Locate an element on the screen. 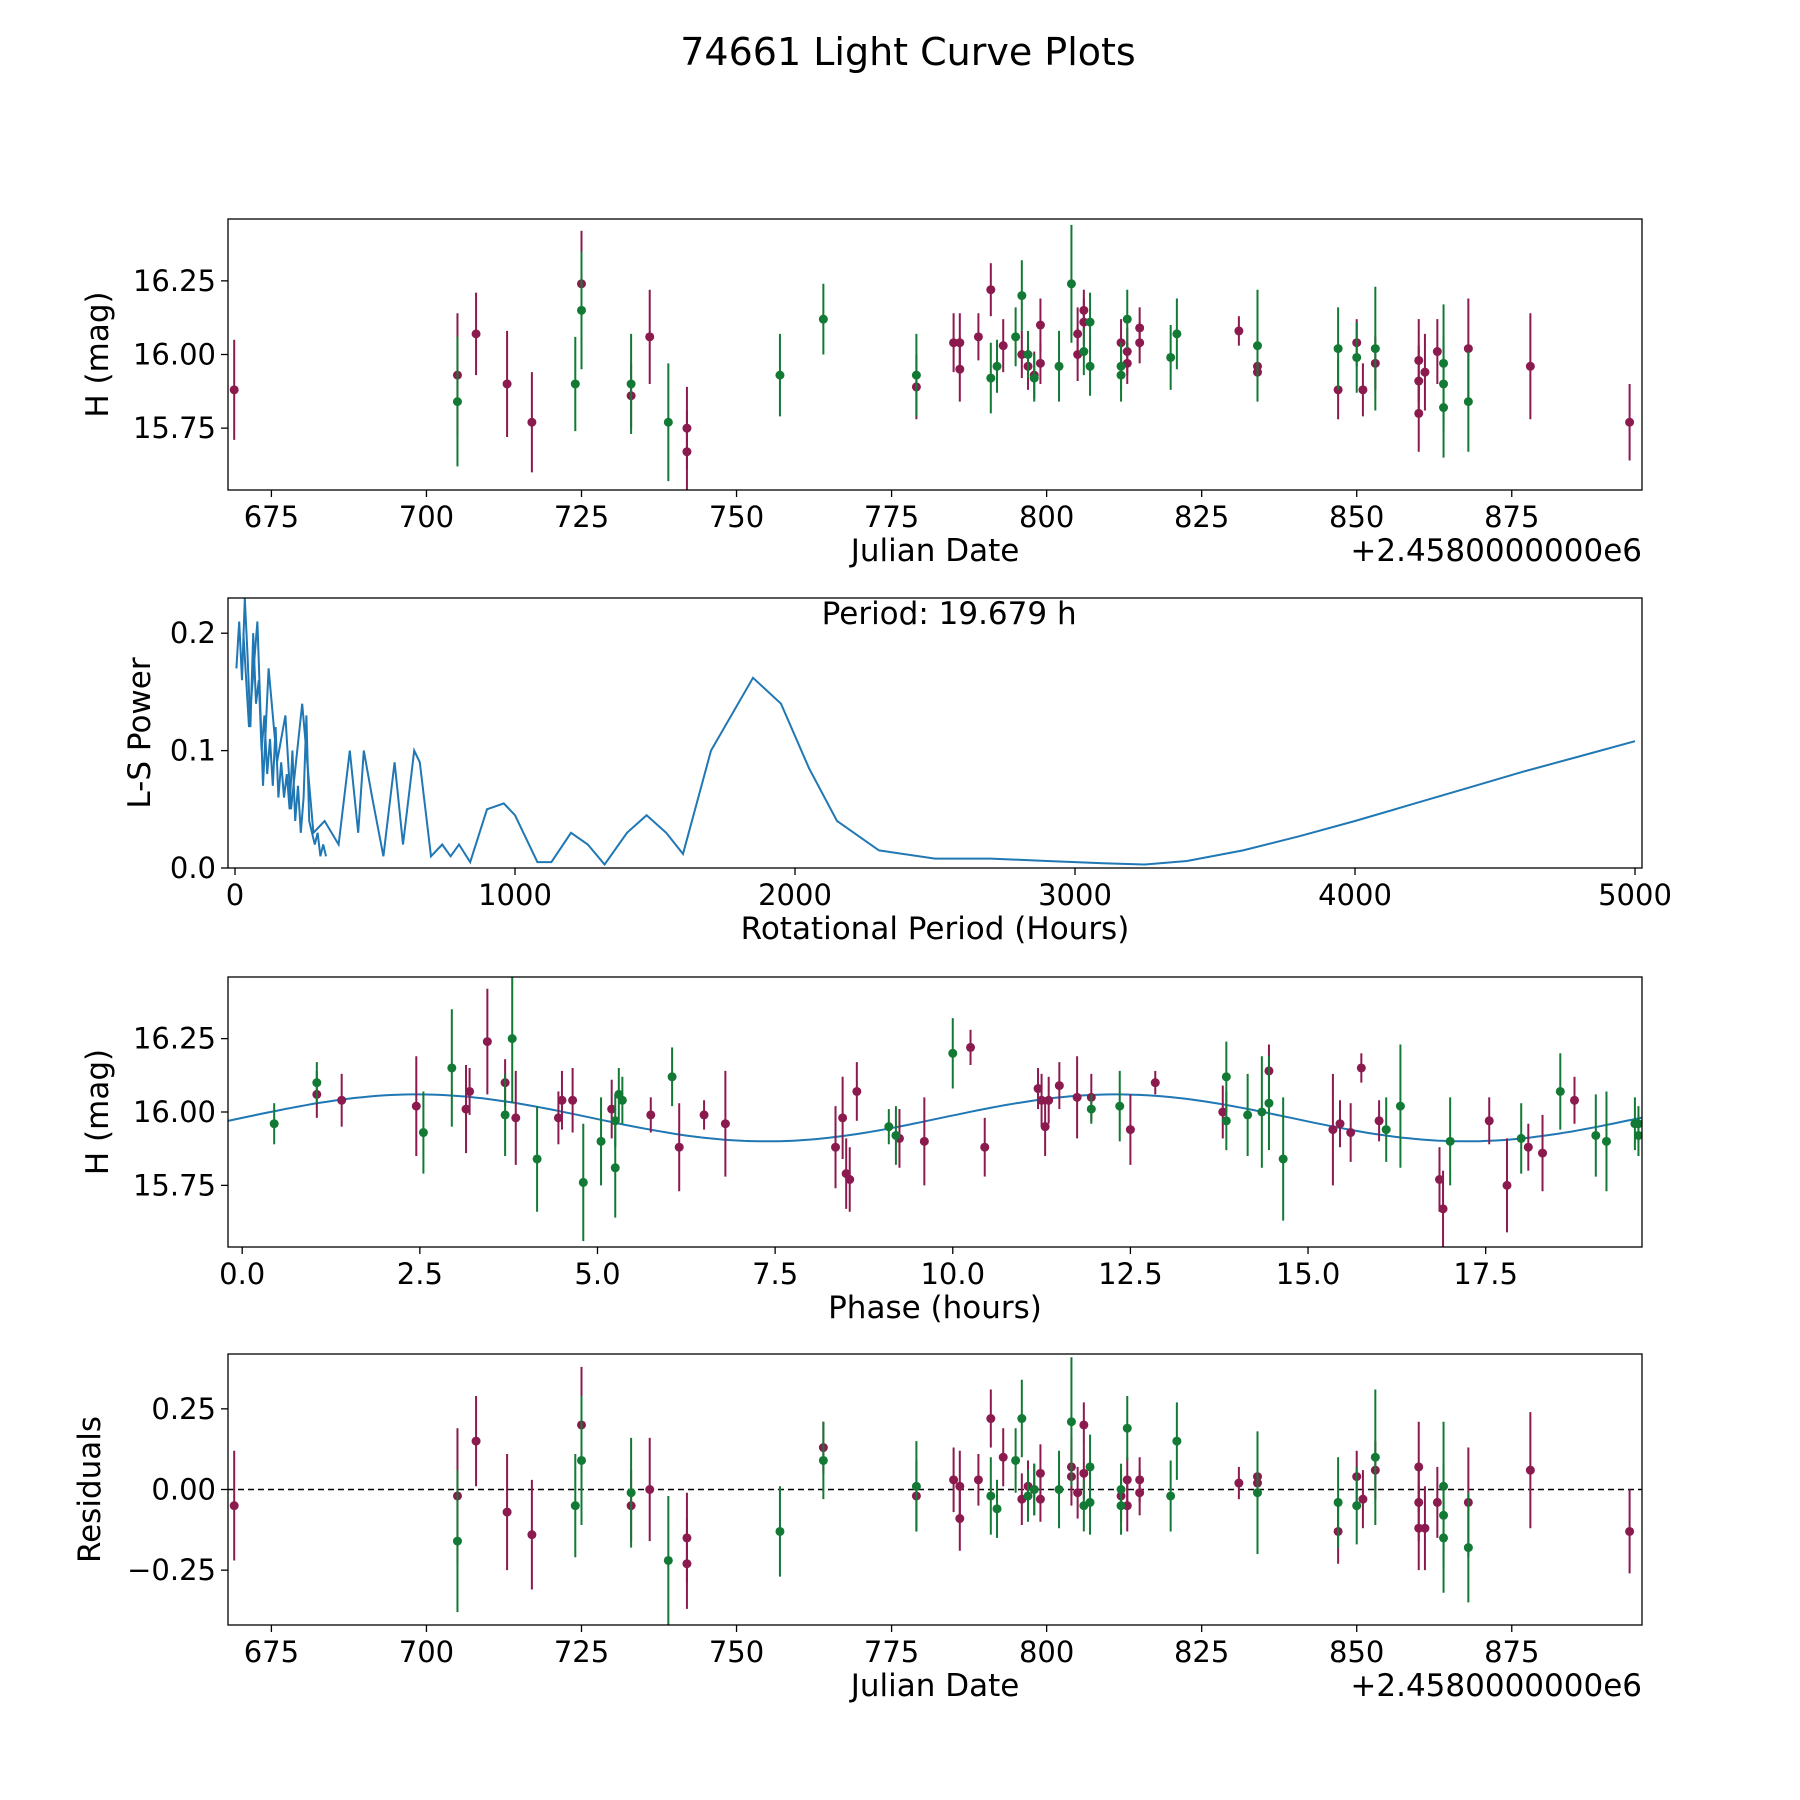 This screenshot has height=1800, width=1800. x-tick-label: 2.5 is located at coordinates (420, 1274).